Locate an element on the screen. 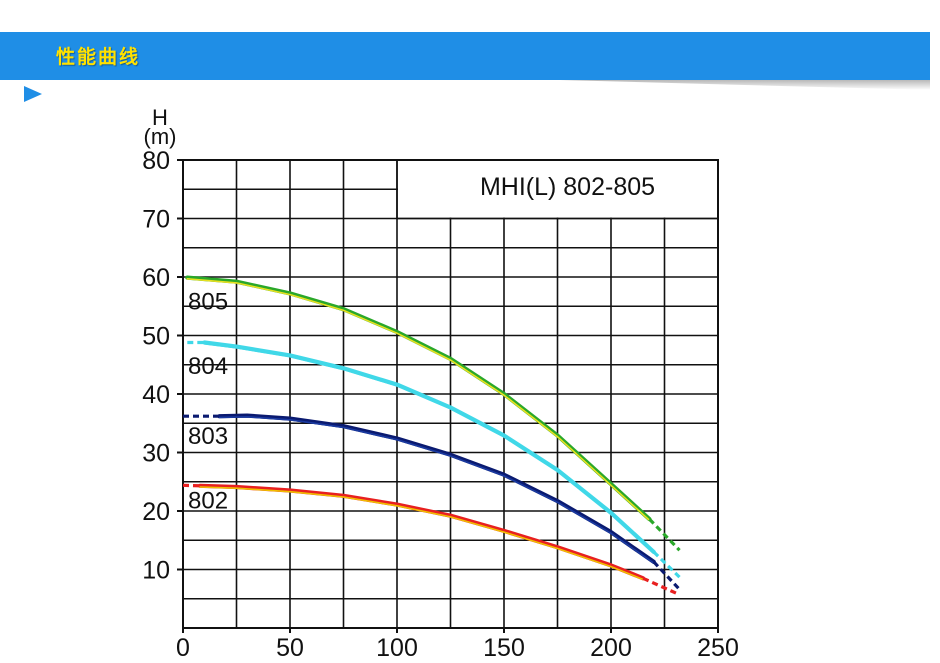 This screenshot has height=663, width=940. x-tick-label: 50 is located at coordinates (290, 648).